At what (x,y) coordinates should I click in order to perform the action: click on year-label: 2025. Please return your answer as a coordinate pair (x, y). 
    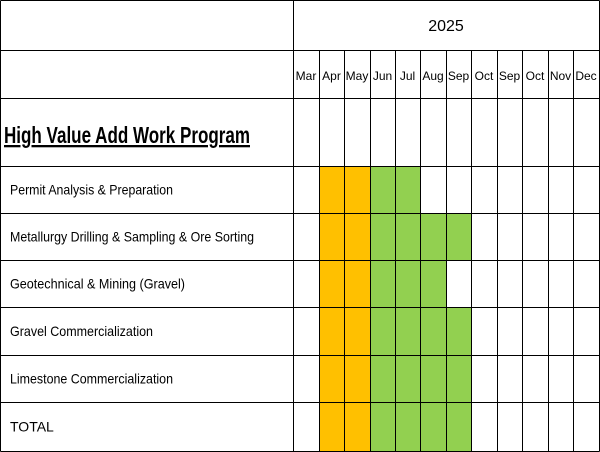
    Looking at the image, I should click on (446, 26).